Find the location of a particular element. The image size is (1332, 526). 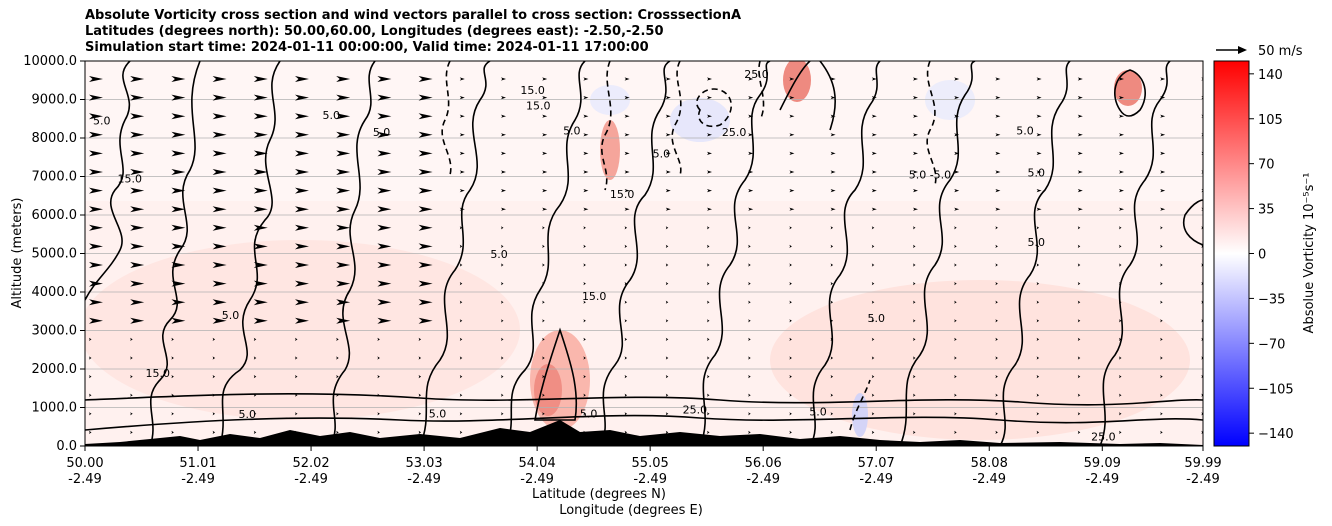

contour-label: 25.0 is located at coordinates (734, 132).